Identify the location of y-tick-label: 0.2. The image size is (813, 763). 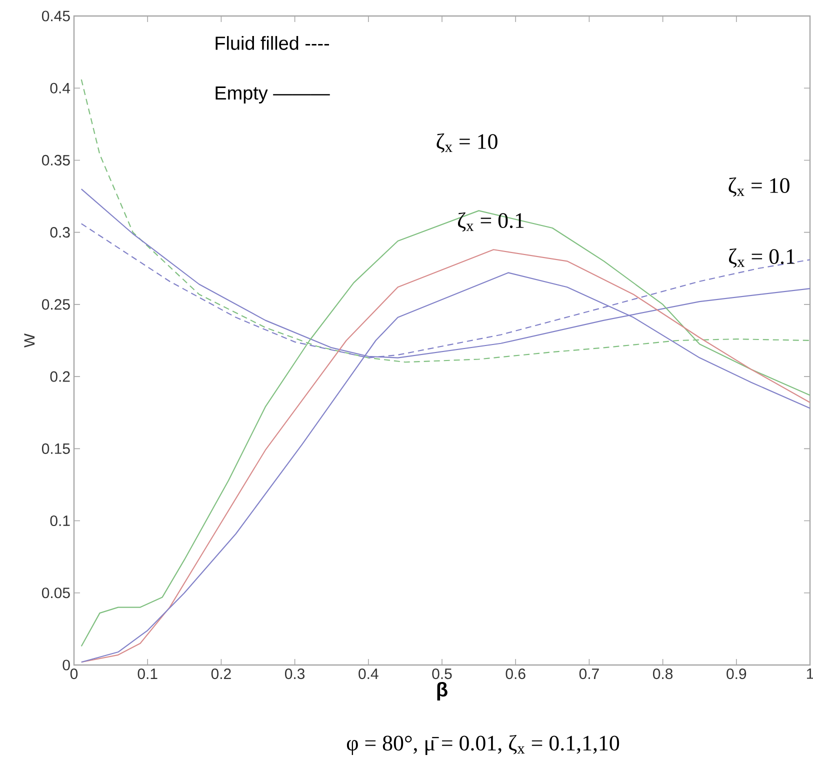
(60, 376).